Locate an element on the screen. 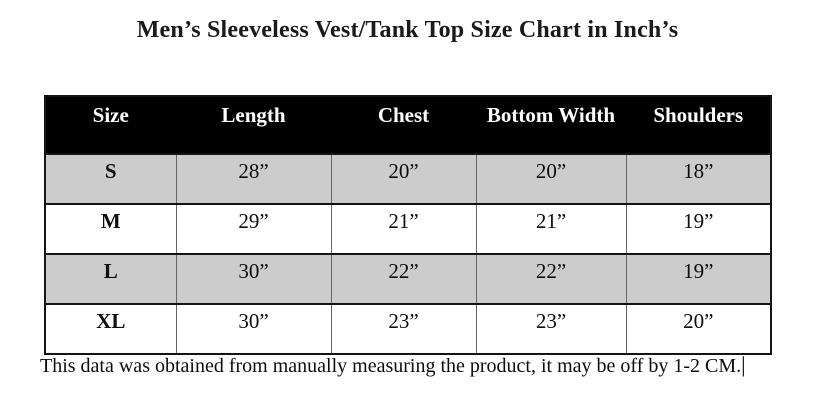  header-cell-length: Length is located at coordinates (253, 125).